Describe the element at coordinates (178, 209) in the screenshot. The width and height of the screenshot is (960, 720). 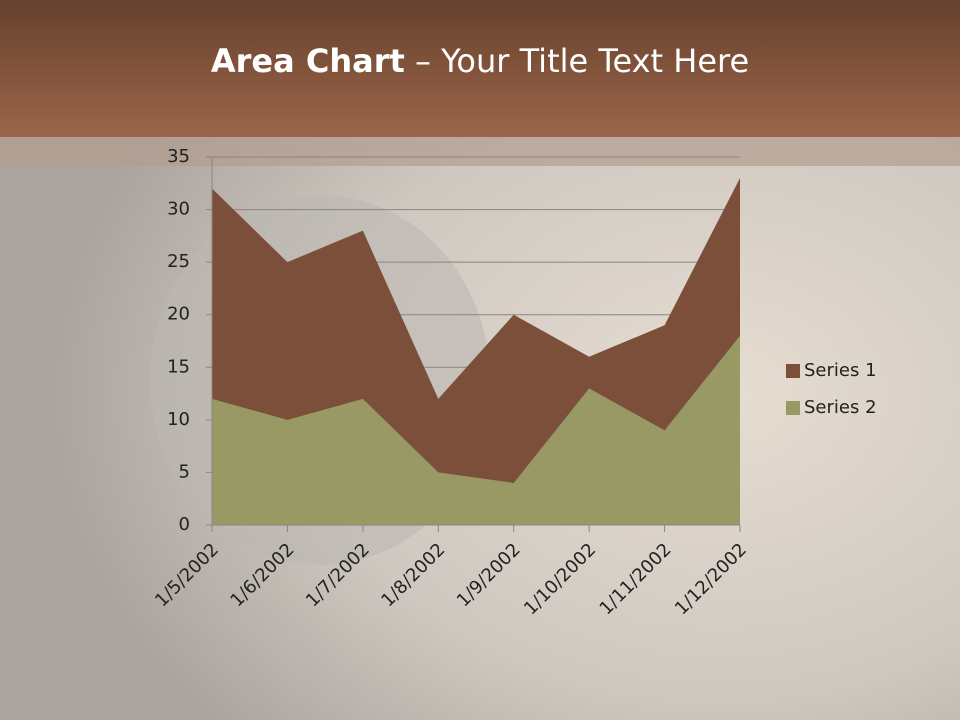
I see `y-tick-label: 30` at that location.